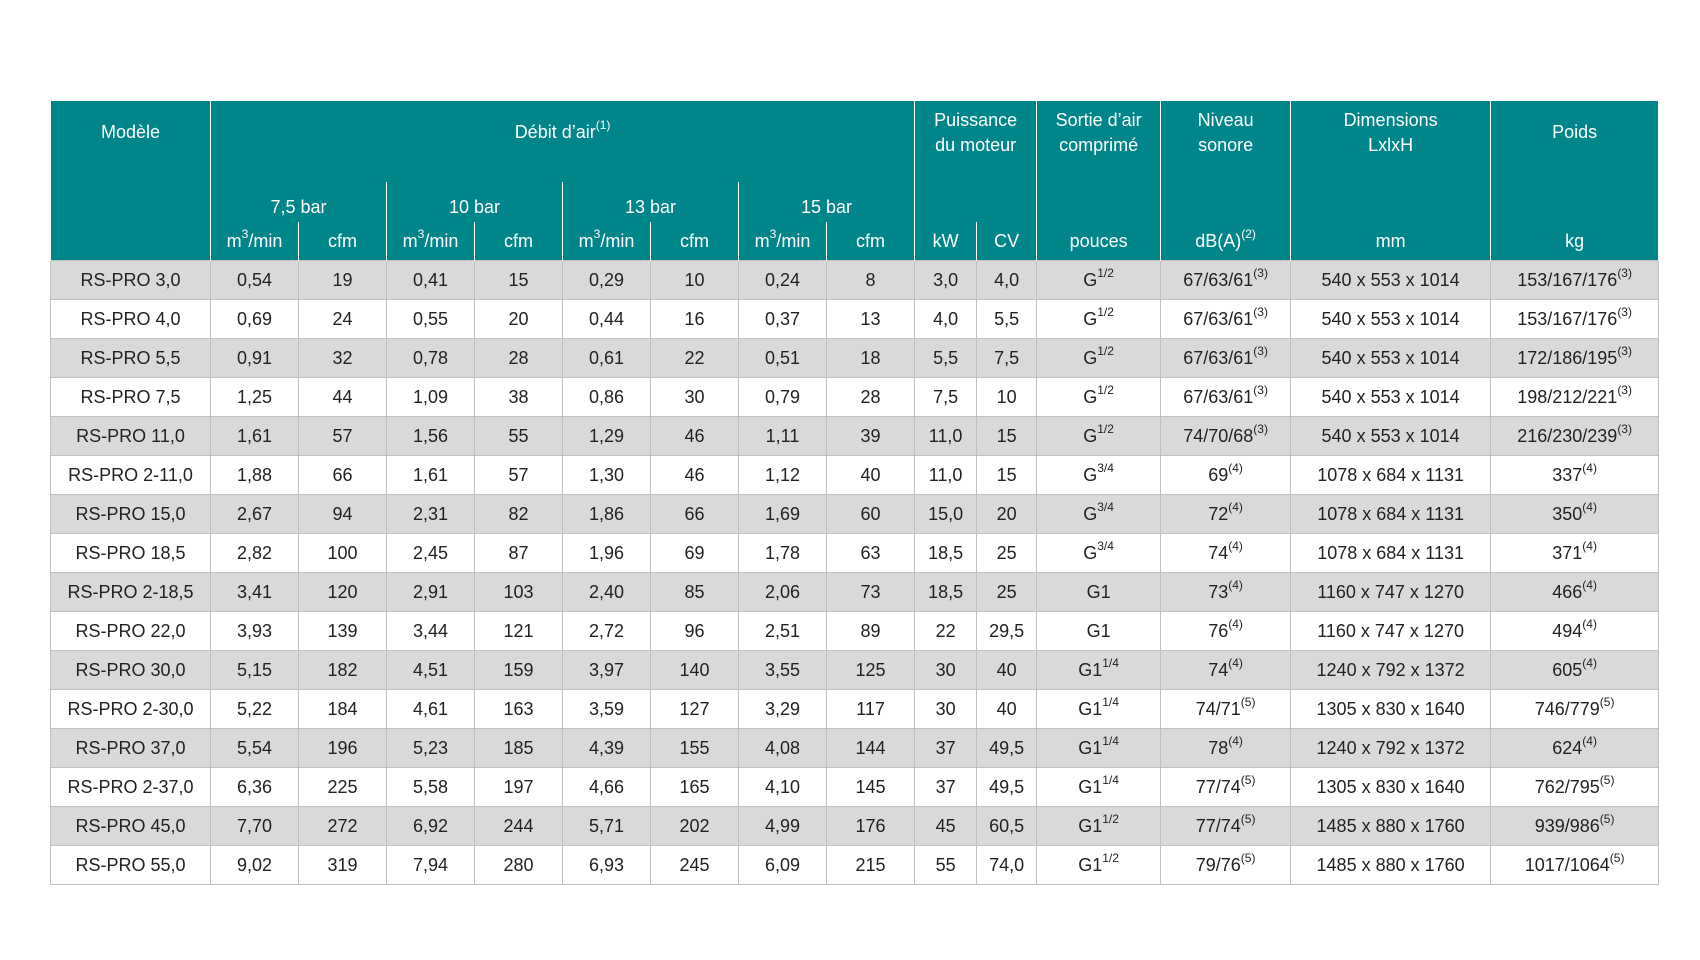  I want to click on dimensions-cell: 1305 x 830 x 1640, so click(1391, 709).